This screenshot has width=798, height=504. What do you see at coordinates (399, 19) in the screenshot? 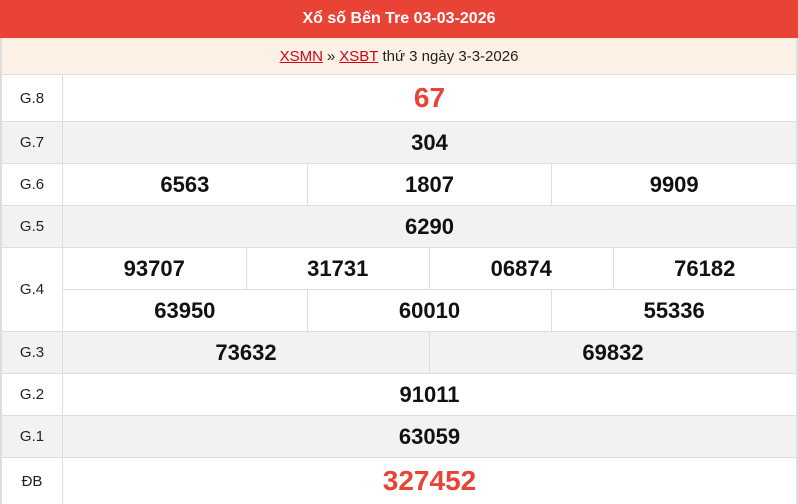
I see `page-title: Xổ số Bến Tre 03-03-2026` at bounding box center [399, 19].